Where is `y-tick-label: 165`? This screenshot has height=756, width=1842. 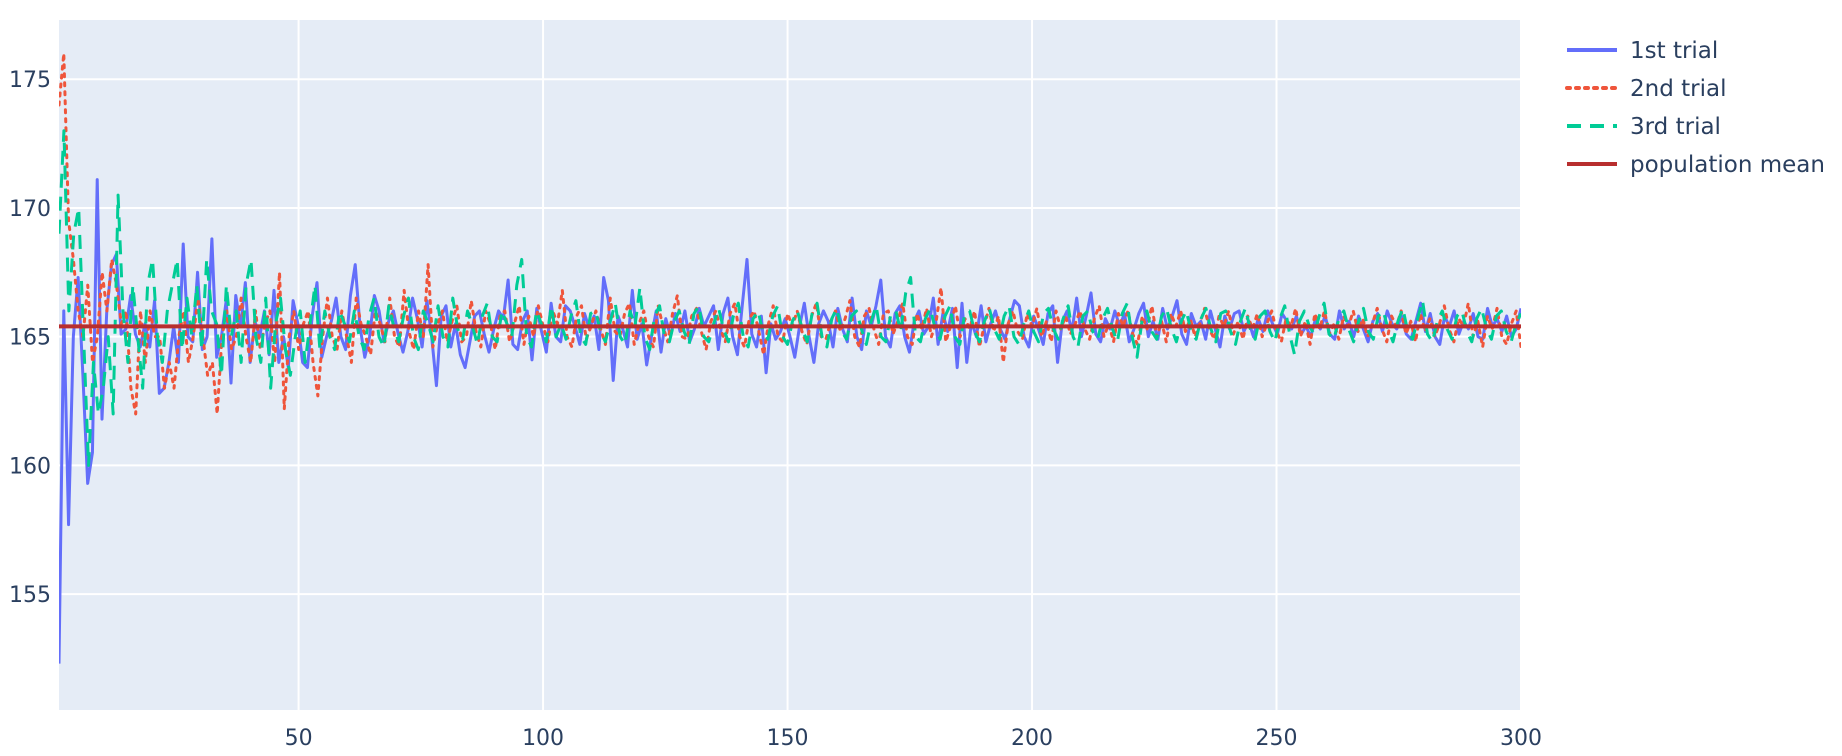 y-tick-label: 165 is located at coordinates (30, 338).